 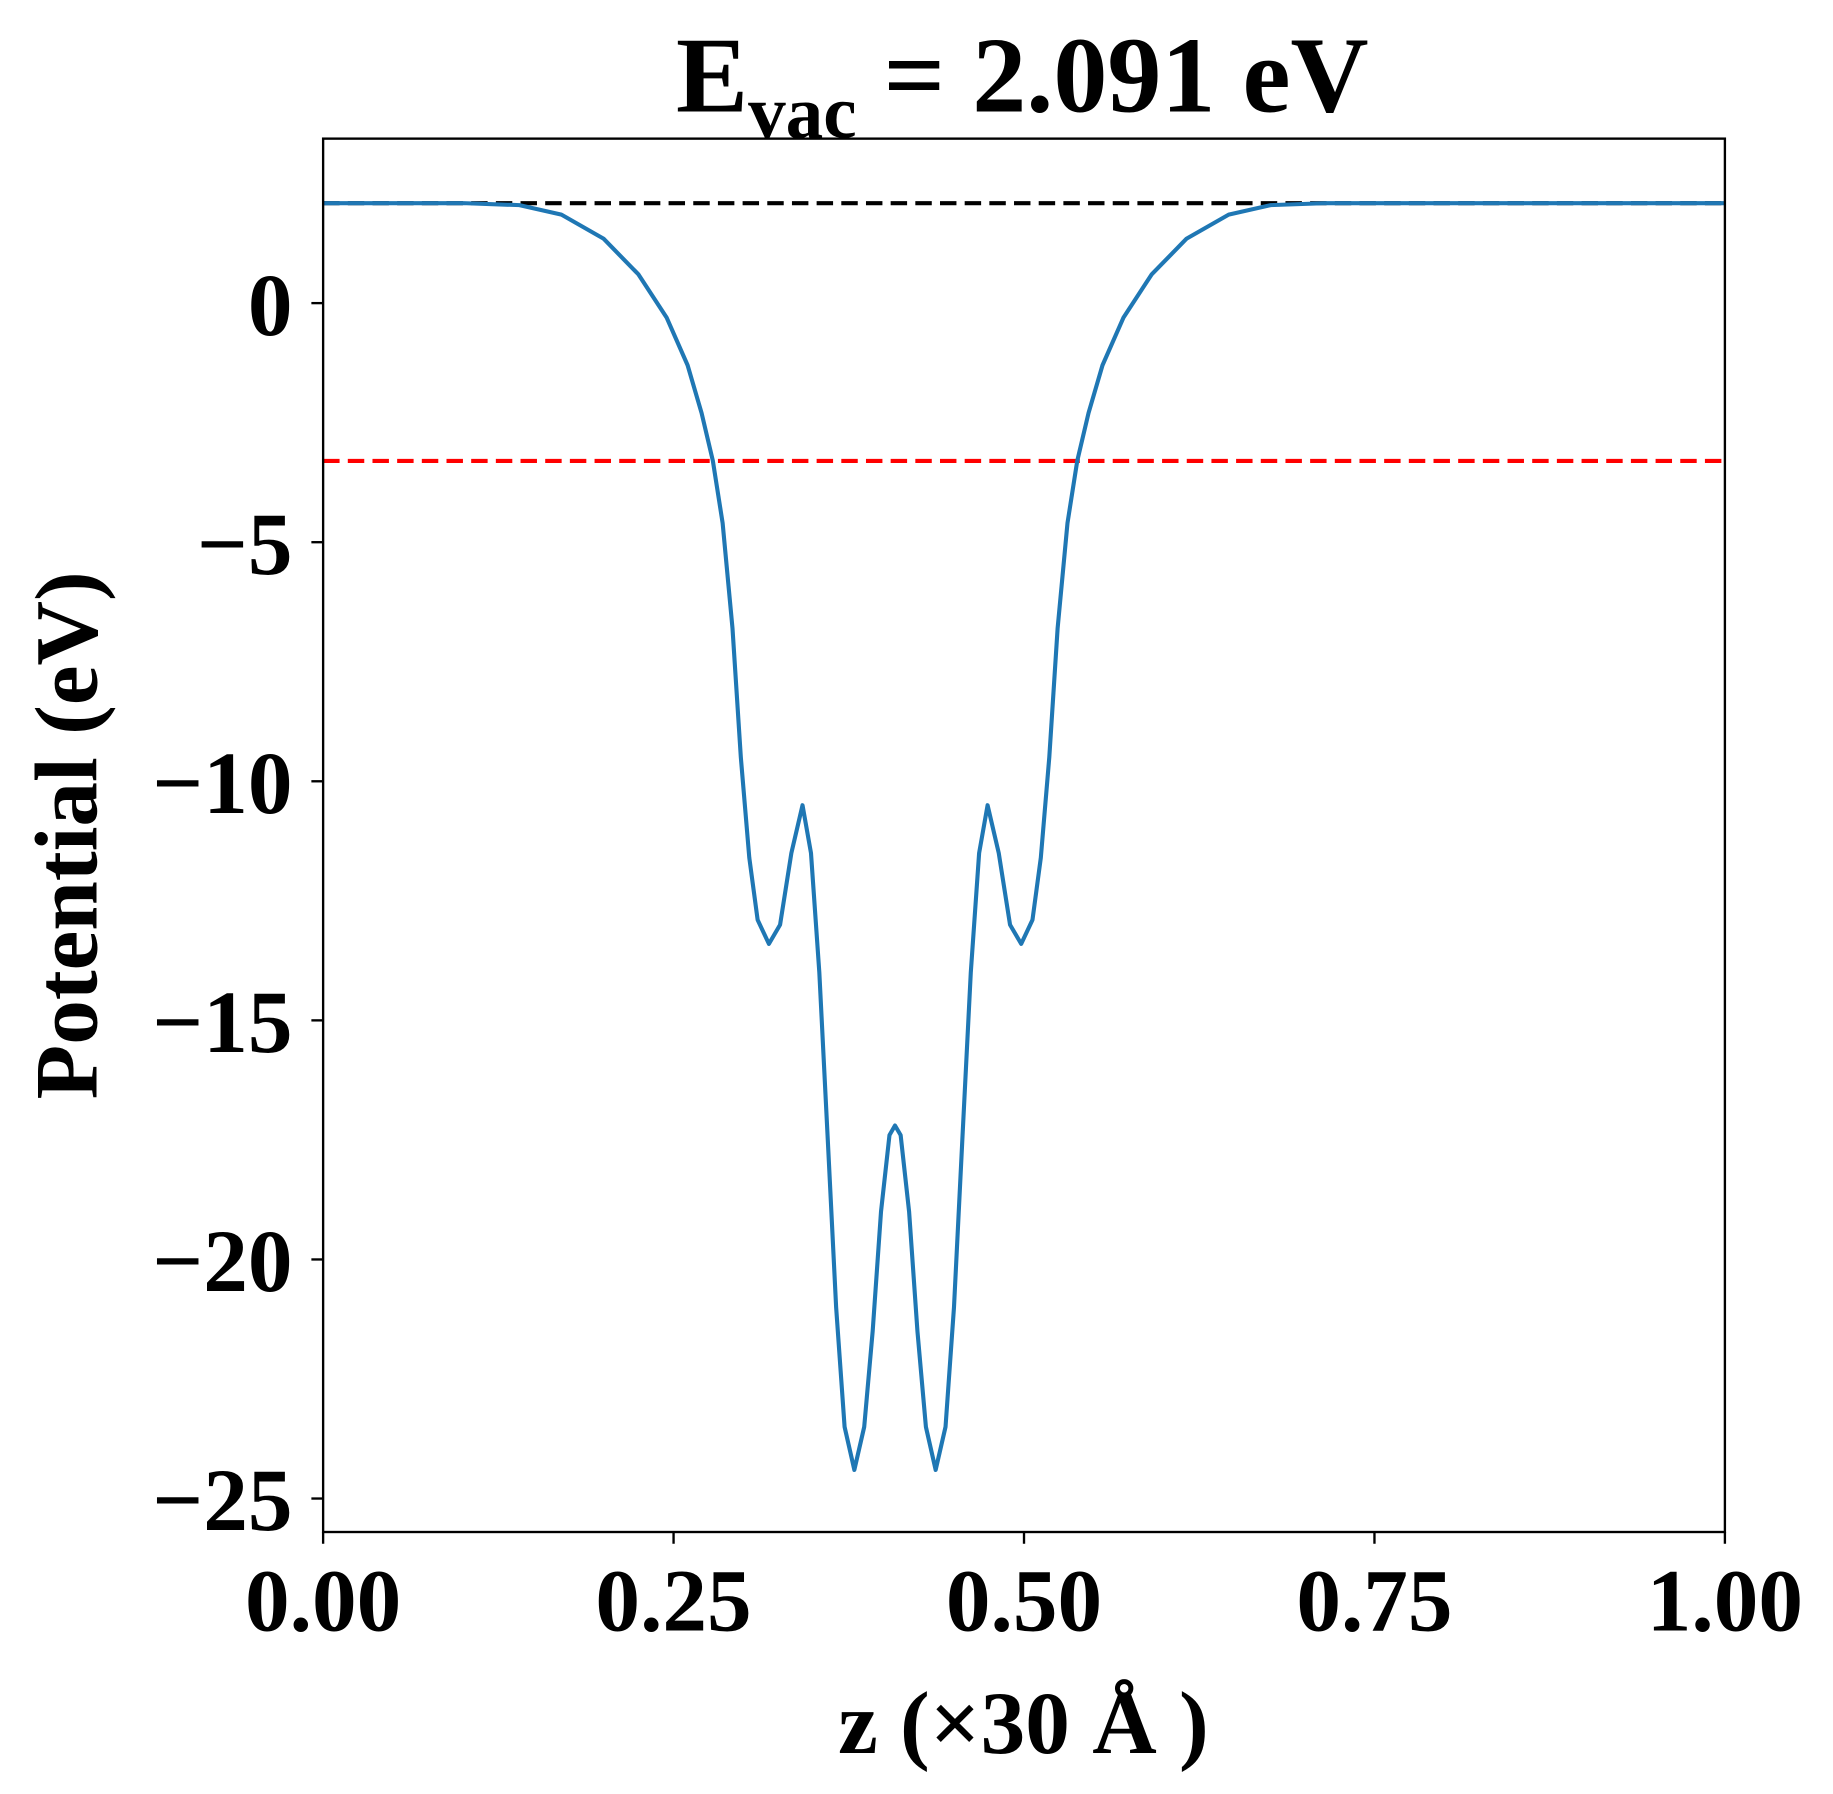 I want to click on y-axis-label: Potential (eV), so click(x=66, y=835).